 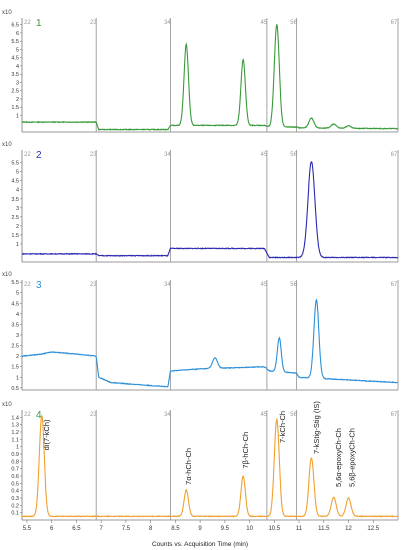 What do you see at coordinates (351, 457) in the screenshot?
I see `peak-annotation: 5,6β-epoxyCh-Ch` at bounding box center [351, 457].